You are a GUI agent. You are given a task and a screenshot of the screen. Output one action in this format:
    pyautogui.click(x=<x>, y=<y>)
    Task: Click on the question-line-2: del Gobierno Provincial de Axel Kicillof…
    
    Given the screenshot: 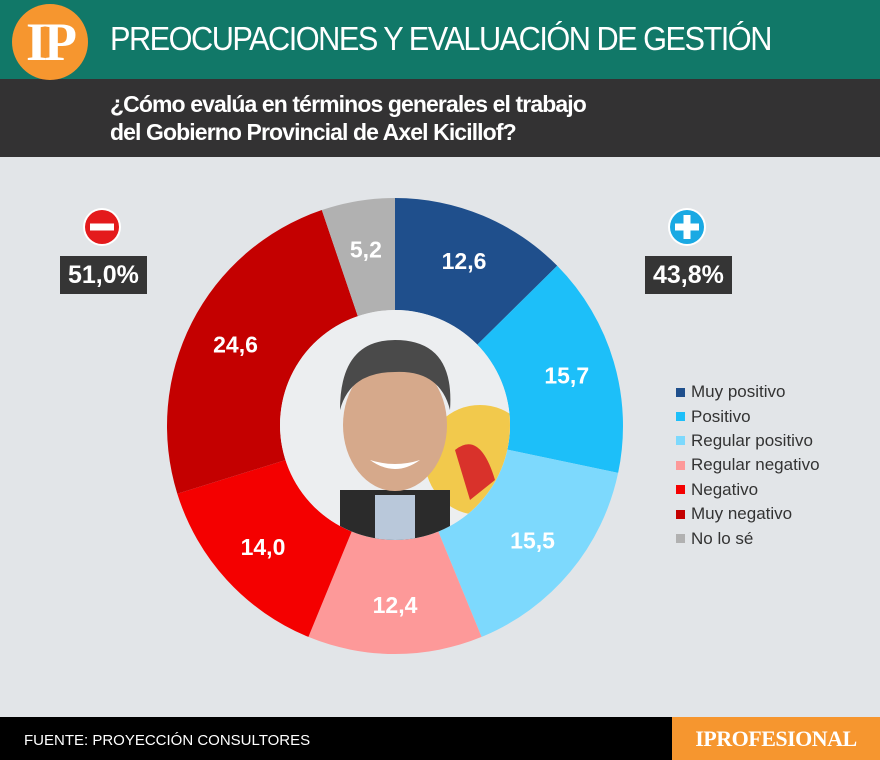 What is the action you would take?
    pyautogui.click(x=313, y=132)
    